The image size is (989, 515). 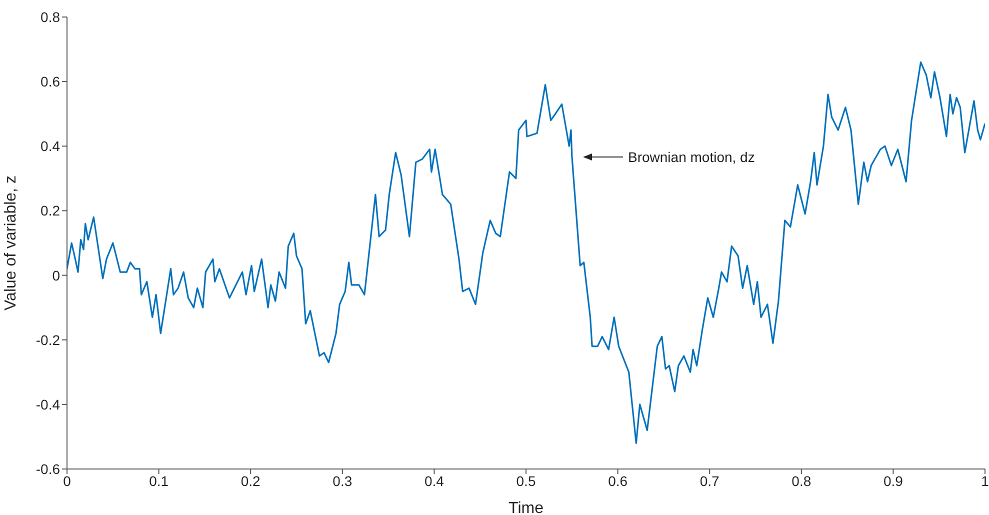 I want to click on x-tick-label: 0.5, so click(x=526, y=480).